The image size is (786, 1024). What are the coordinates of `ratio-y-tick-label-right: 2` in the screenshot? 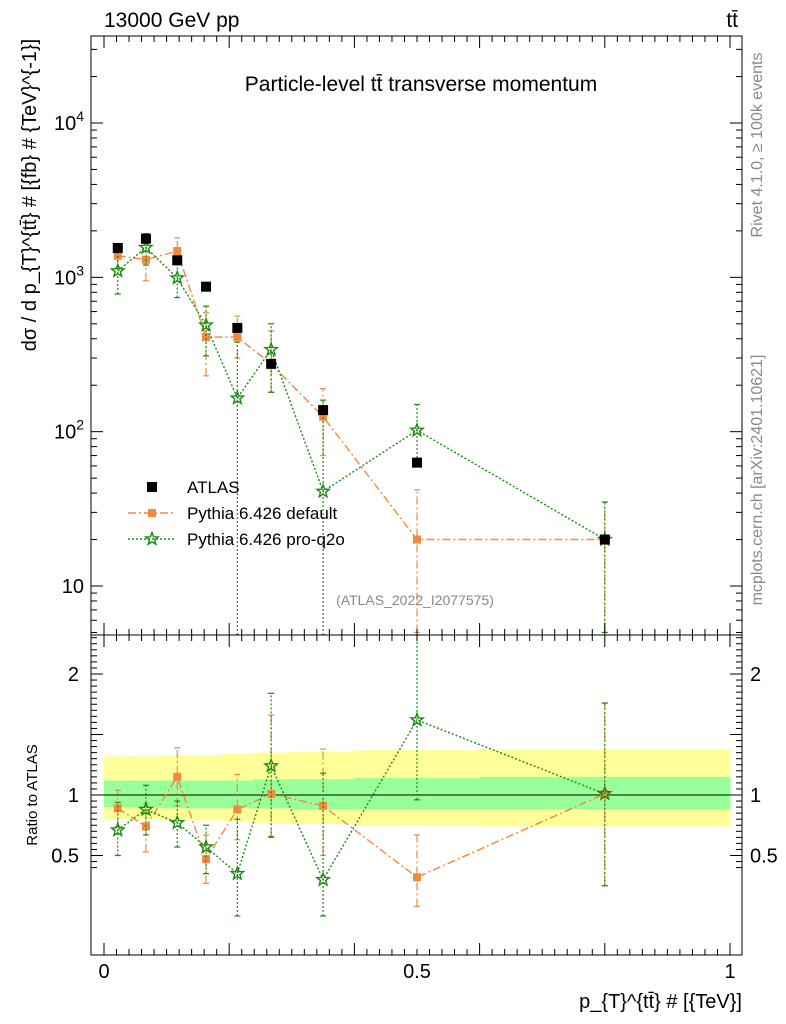 It's located at (755, 675).